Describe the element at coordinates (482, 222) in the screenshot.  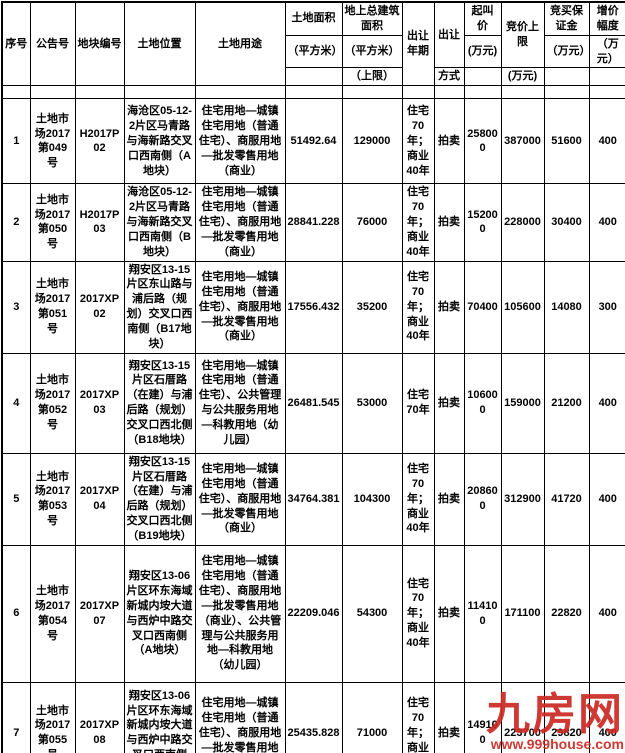
I see `cell-start-price: 152000` at that location.